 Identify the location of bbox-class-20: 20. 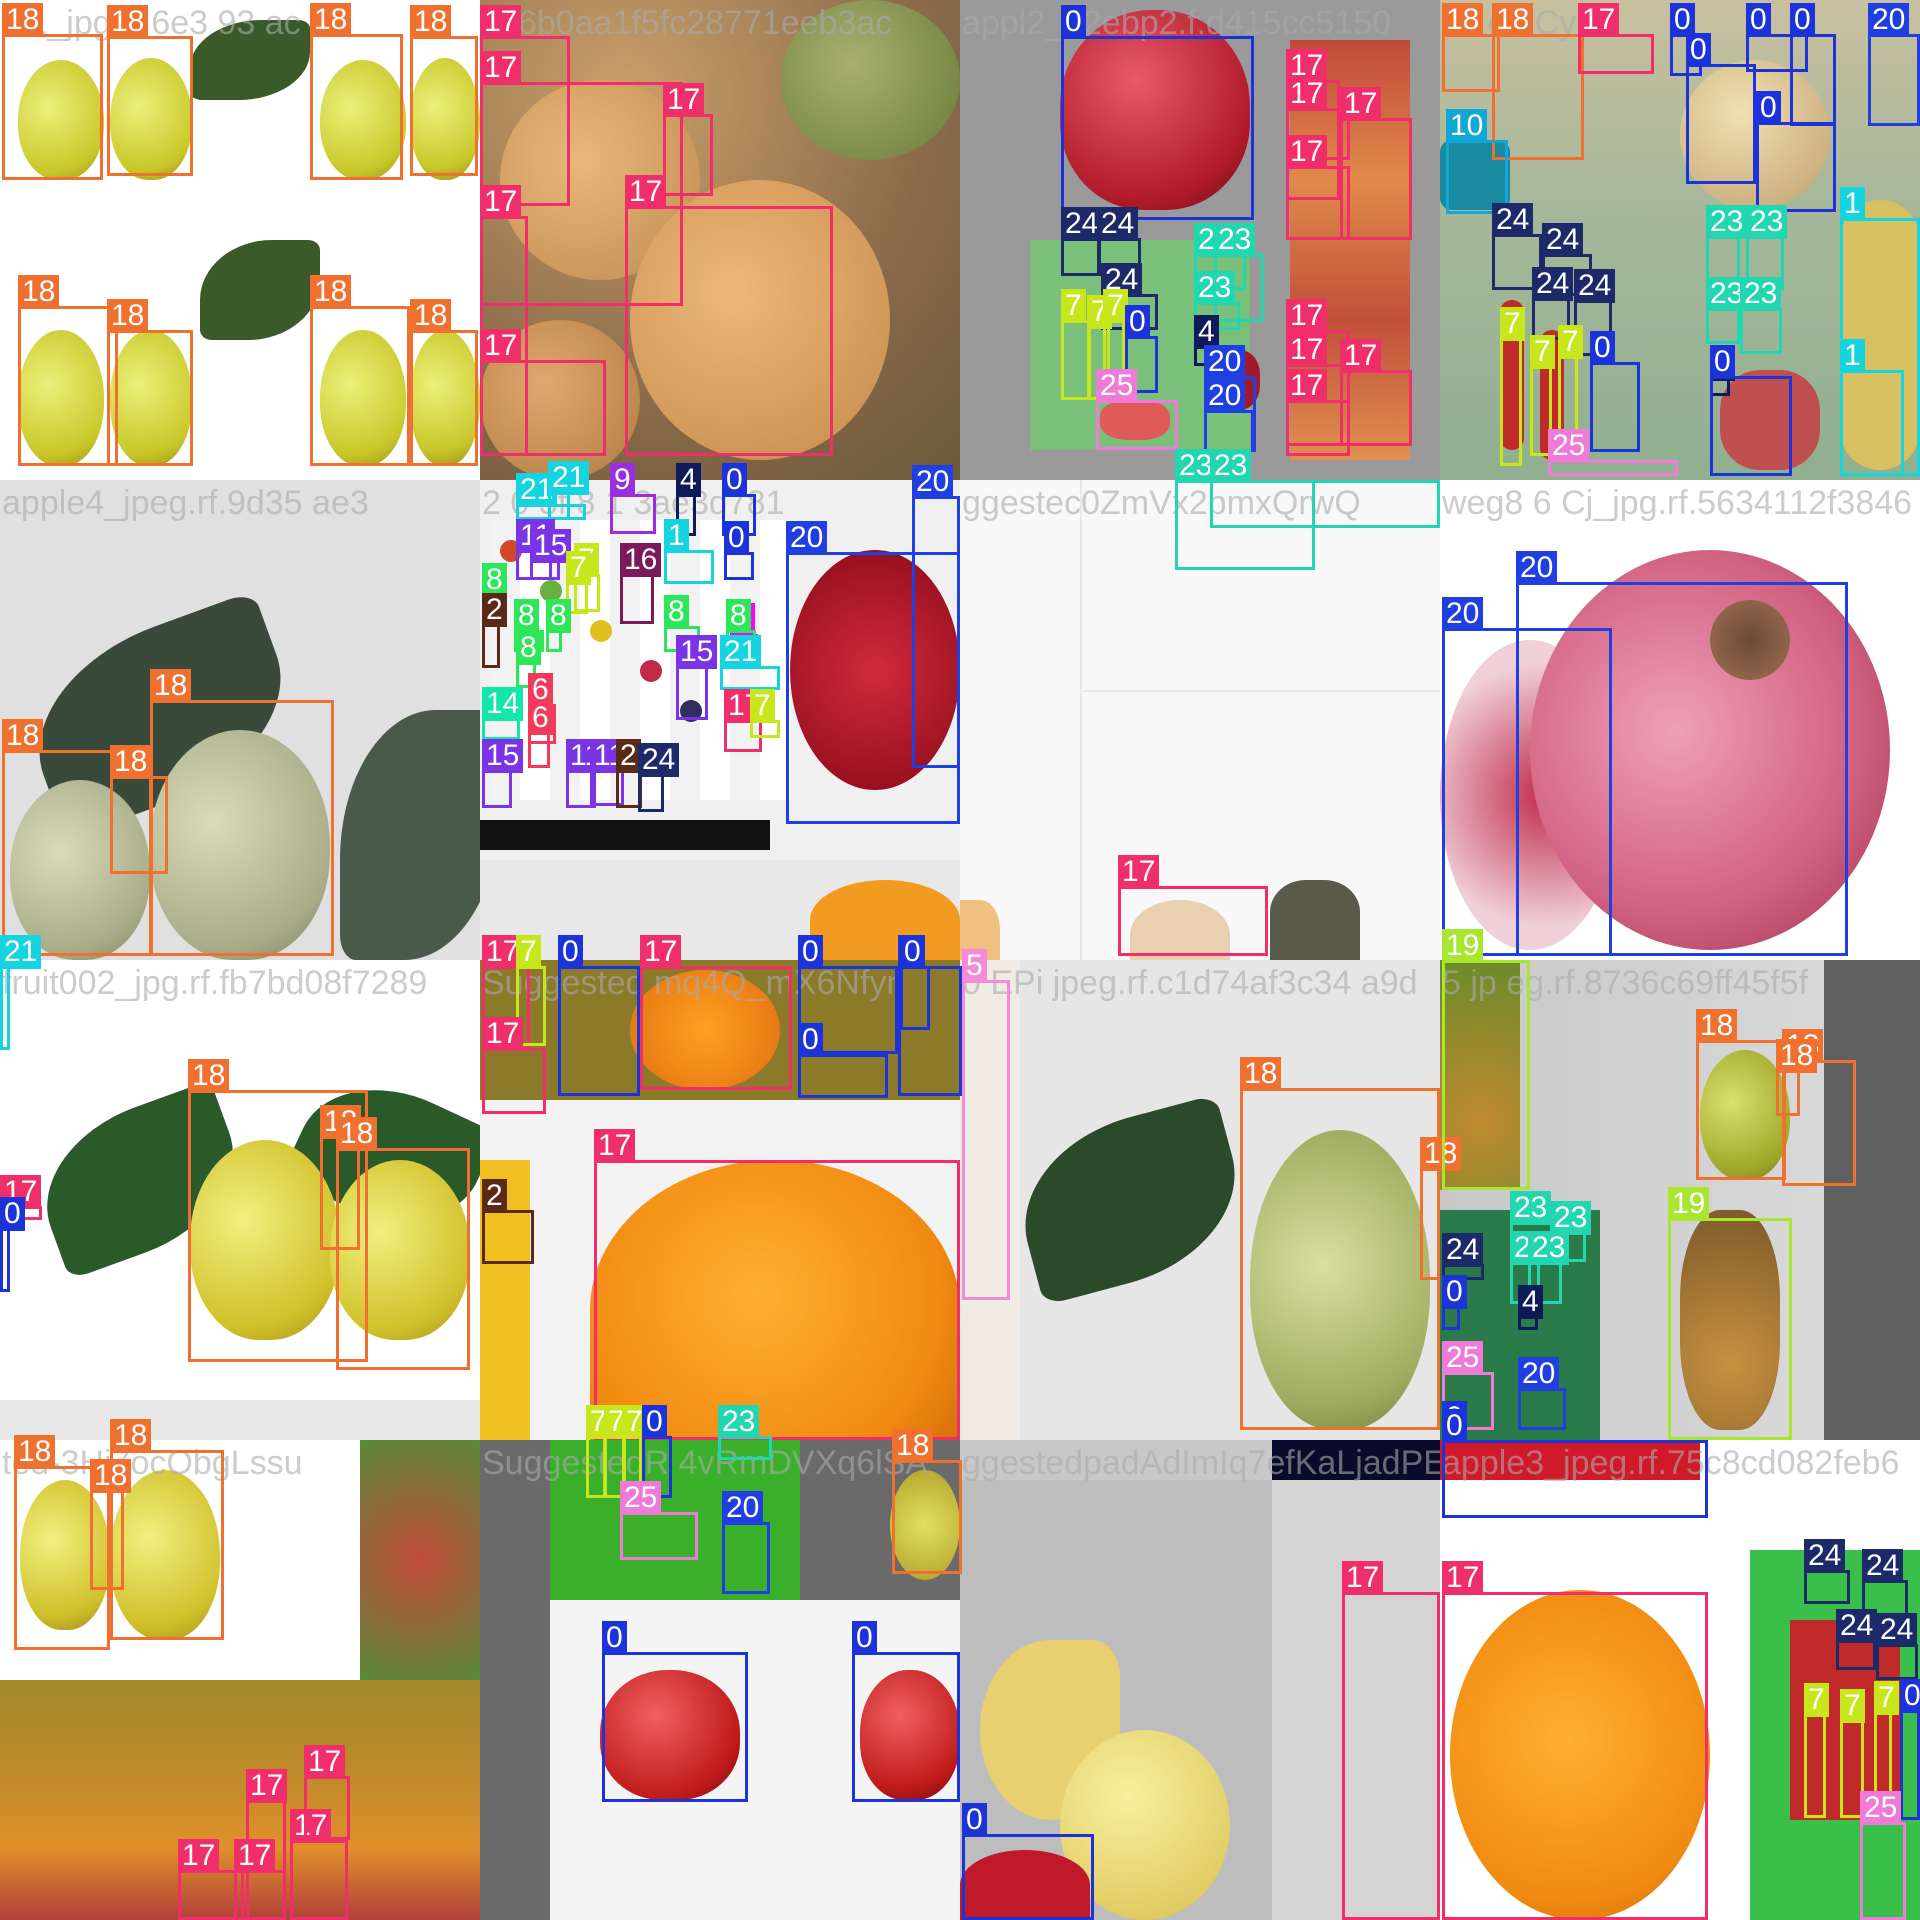
(1542, 1393).